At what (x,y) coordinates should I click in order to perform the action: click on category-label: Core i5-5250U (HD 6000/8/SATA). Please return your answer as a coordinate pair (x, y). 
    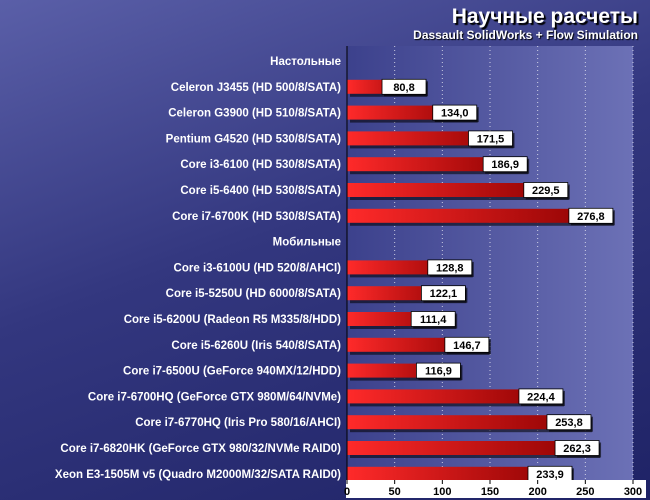
    Looking at the image, I should click on (254, 294).